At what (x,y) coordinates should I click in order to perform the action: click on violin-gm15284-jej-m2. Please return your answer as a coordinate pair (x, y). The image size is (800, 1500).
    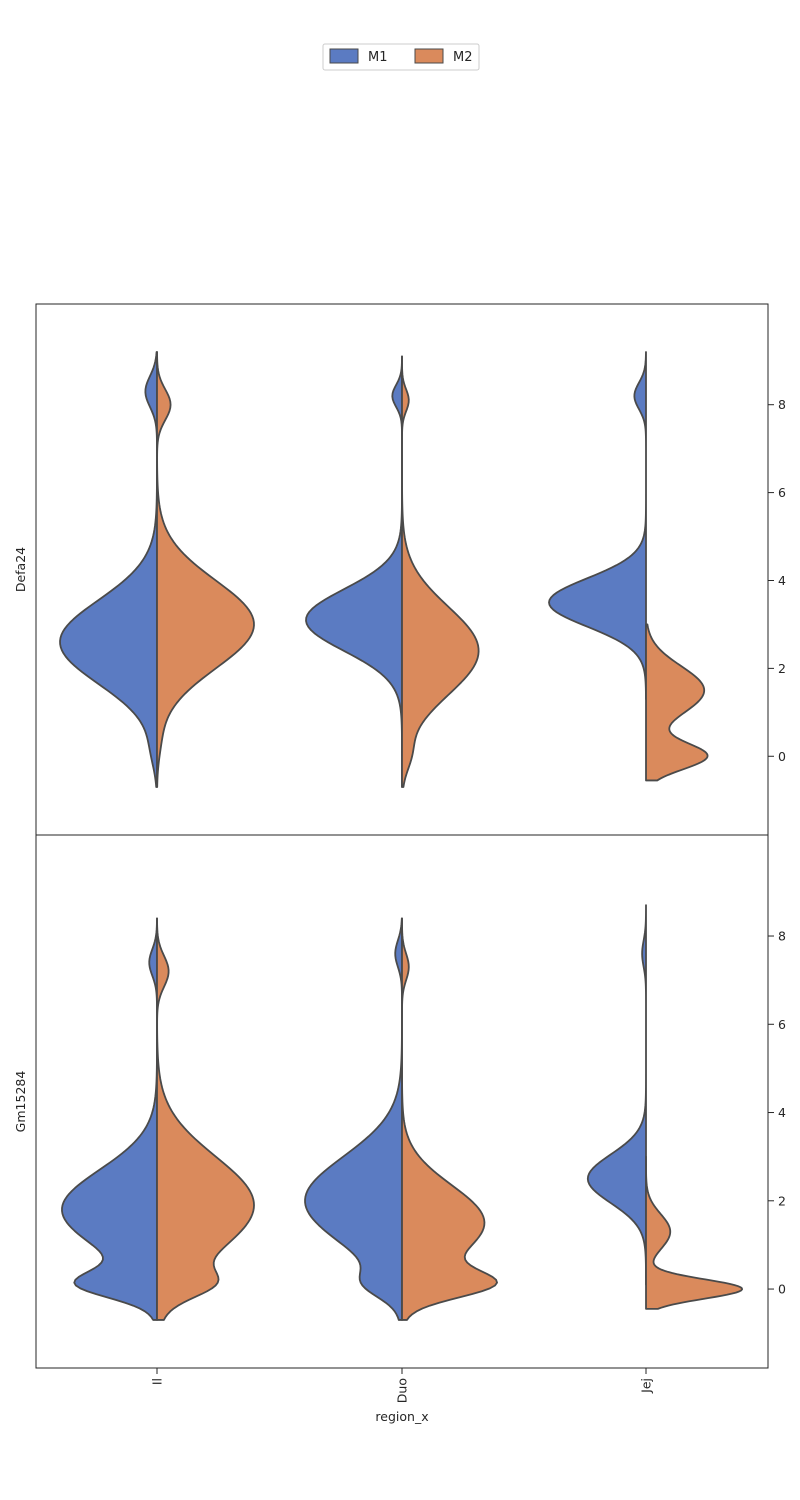
    Looking at the image, I should click on (694, 1232).